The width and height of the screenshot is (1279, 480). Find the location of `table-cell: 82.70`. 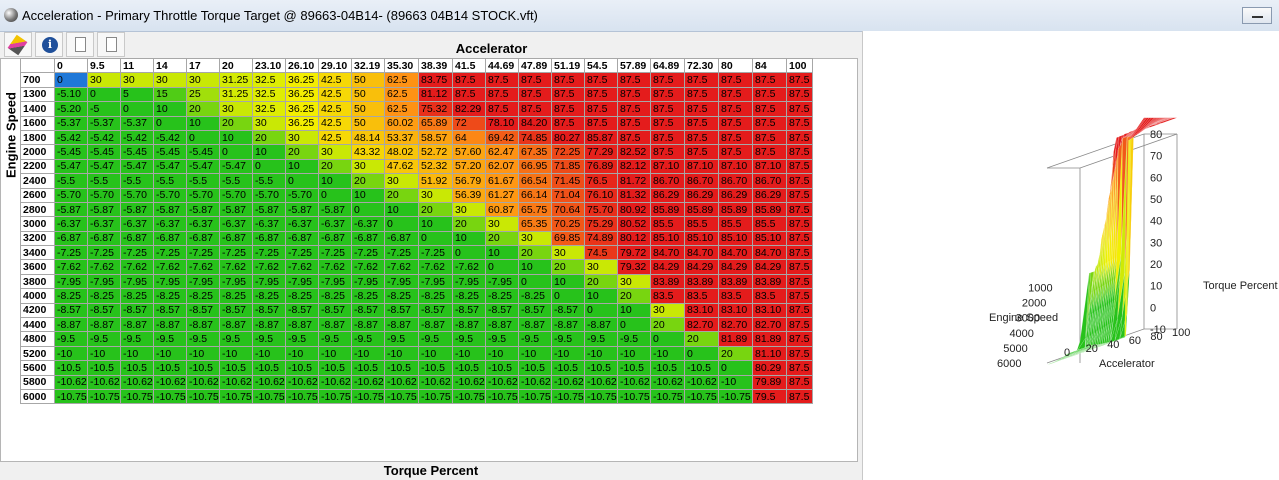

table-cell: 82.70 is located at coordinates (769, 325).